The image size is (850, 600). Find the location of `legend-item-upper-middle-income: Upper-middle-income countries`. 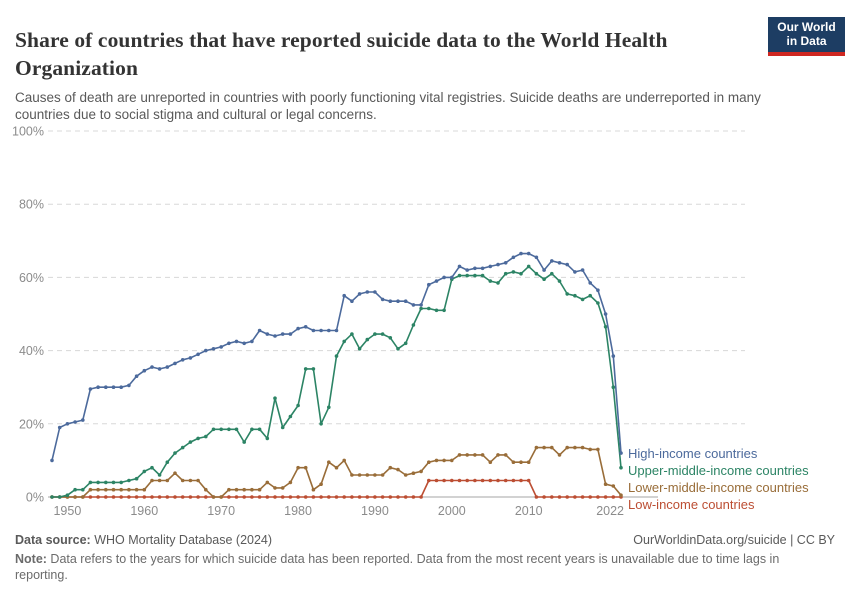

legend-item-upper-middle-income: Upper-middle-income countries is located at coordinates (718, 470).